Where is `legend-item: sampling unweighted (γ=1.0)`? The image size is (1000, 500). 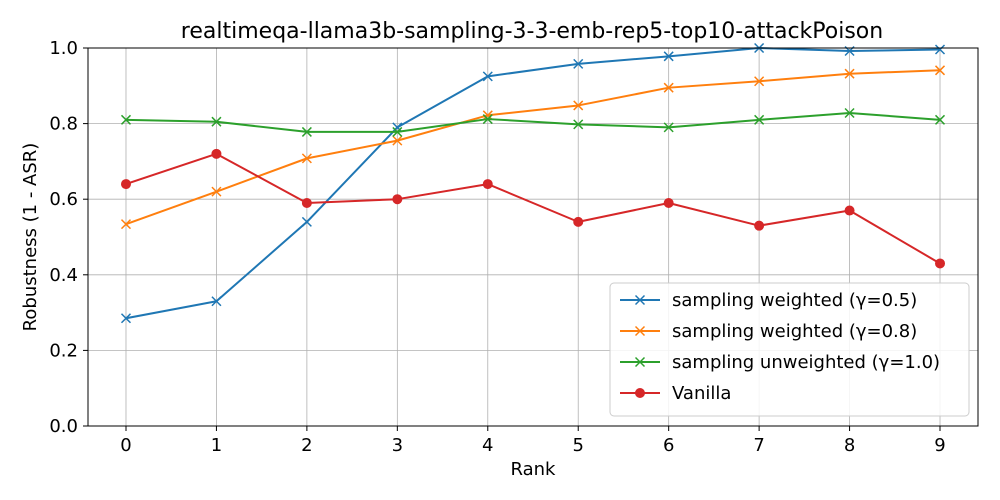
legend-item: sampling unweighted (γ=1.0) is located at coordinates (780, 362).